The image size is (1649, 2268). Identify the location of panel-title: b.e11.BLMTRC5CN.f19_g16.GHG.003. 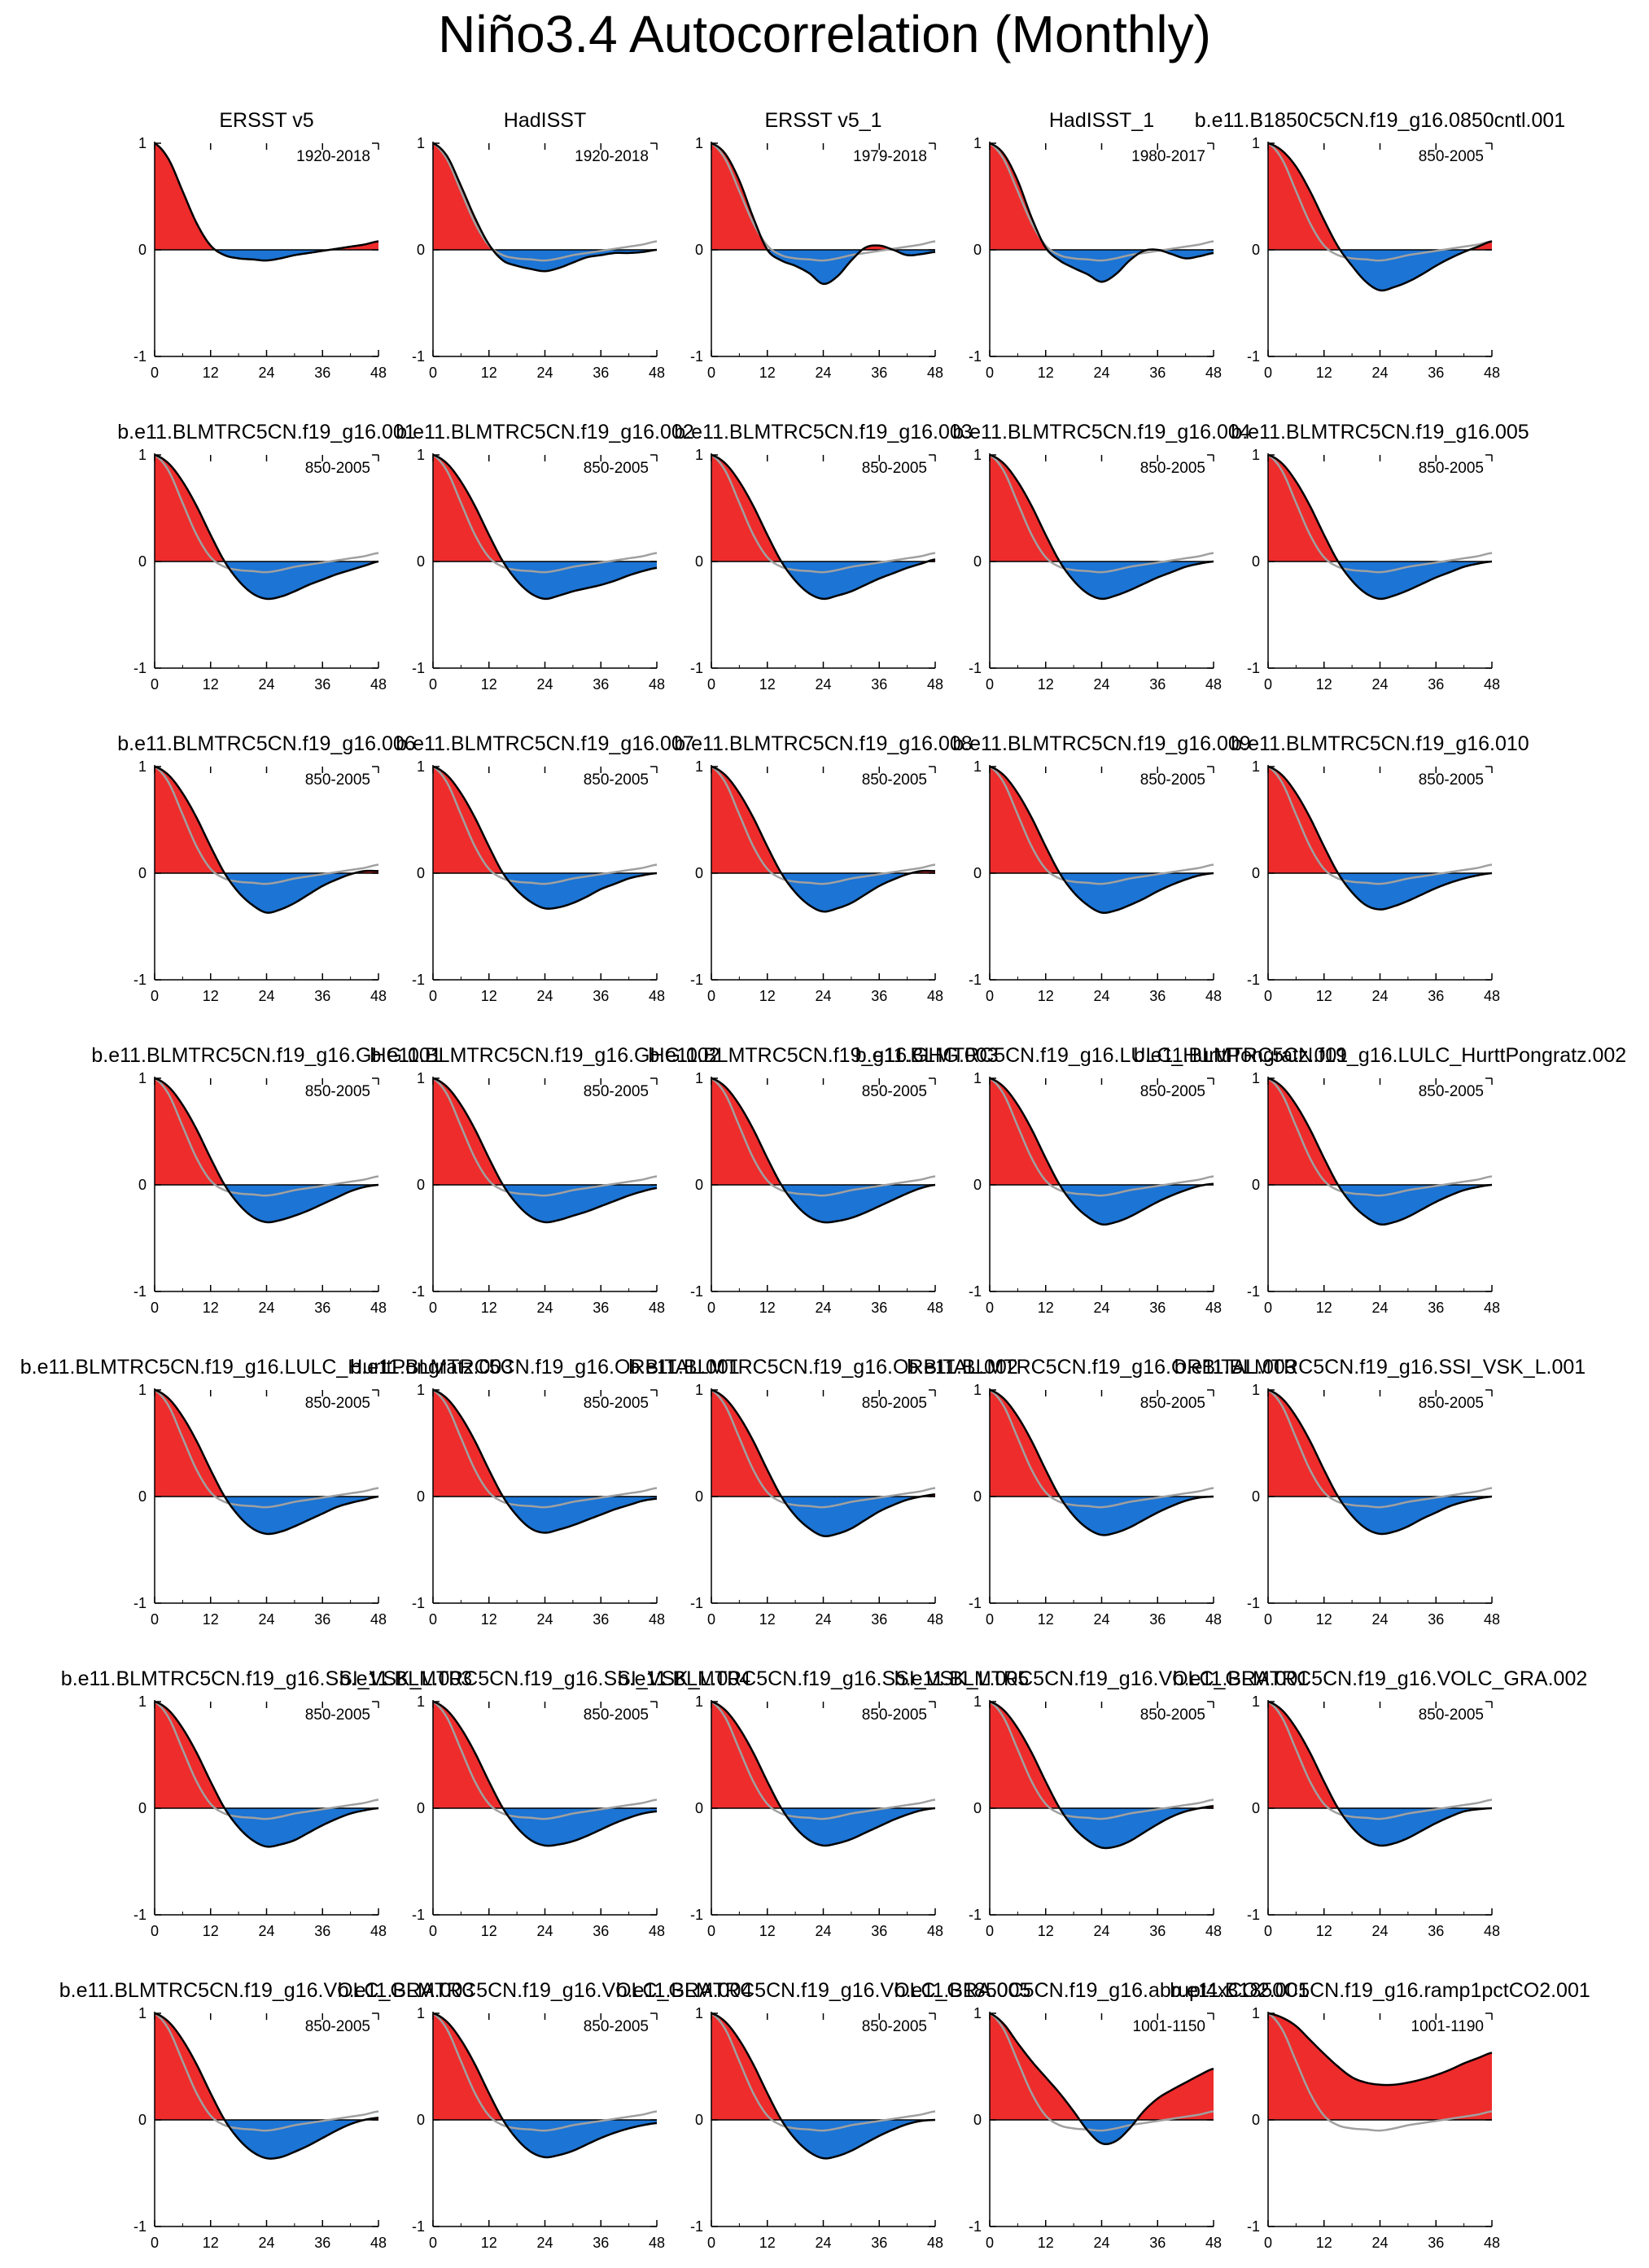
(823, 1055).